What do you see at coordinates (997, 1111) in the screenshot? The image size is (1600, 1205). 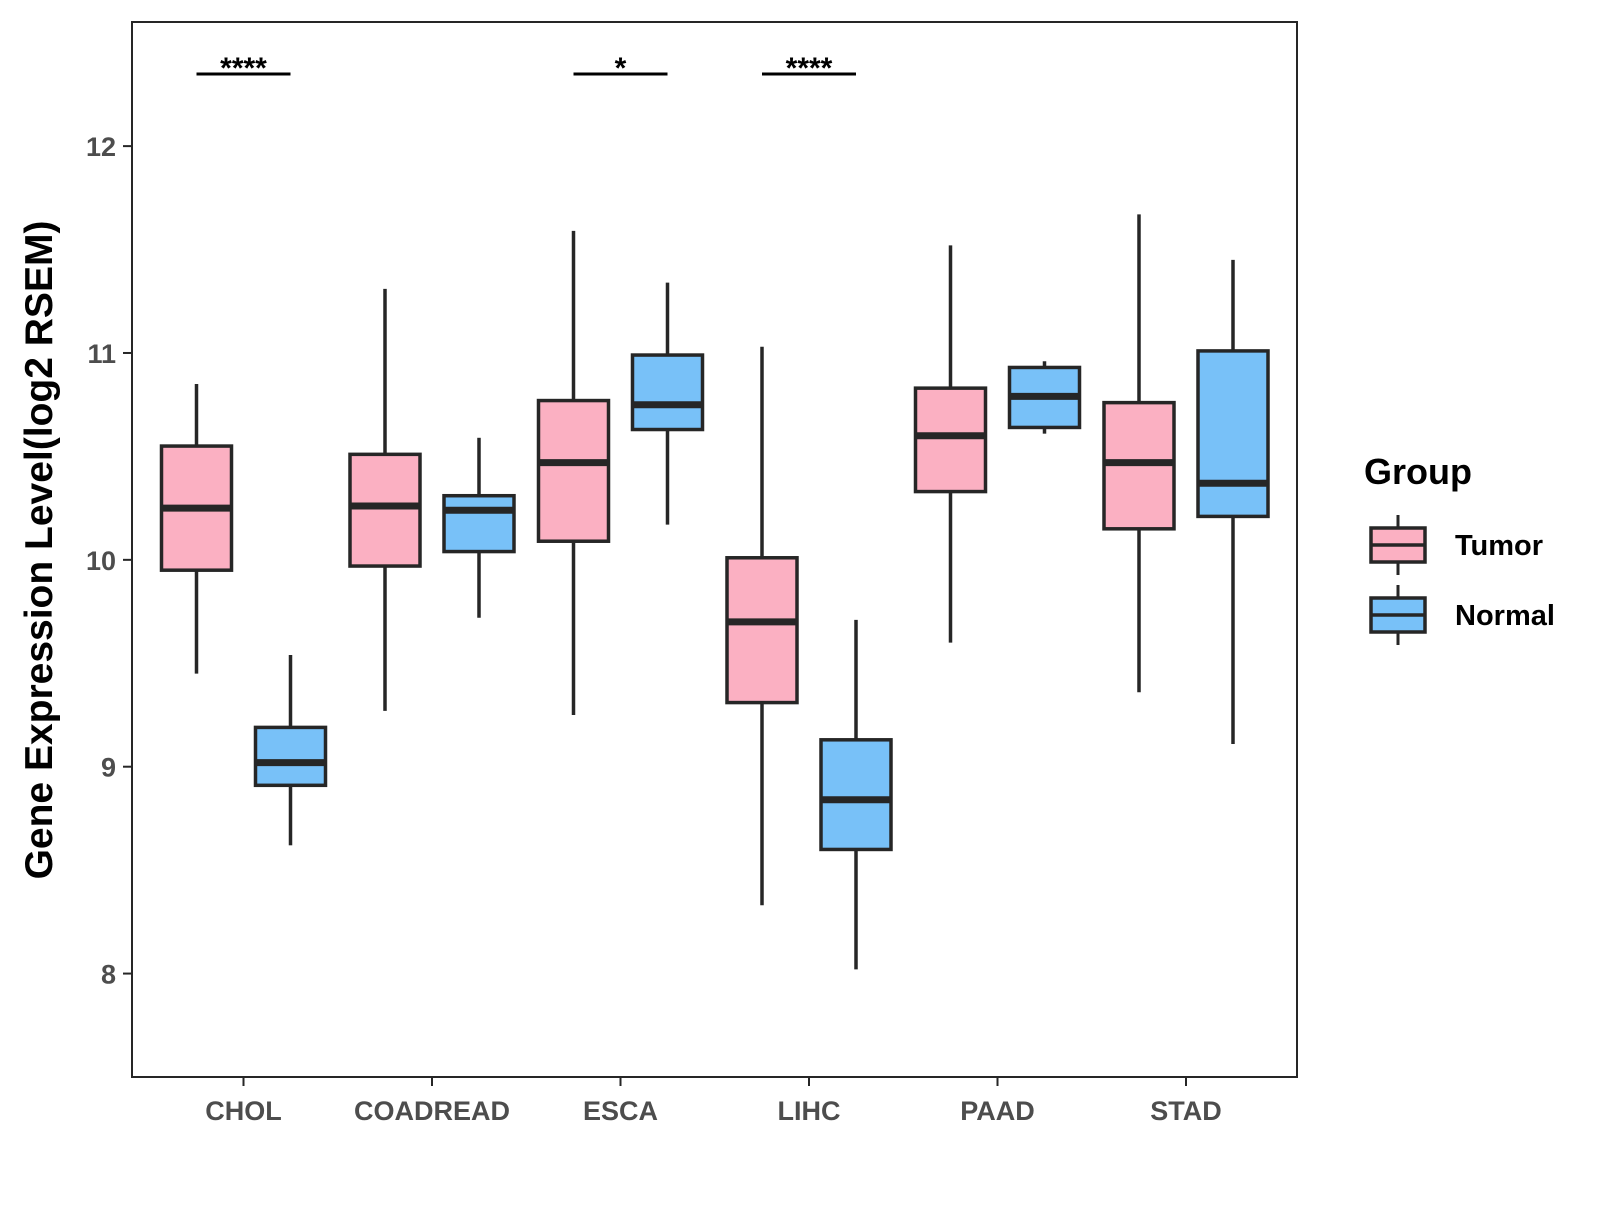 I see `x-tick-label: PAAD` at bounding box center [997, 1111].